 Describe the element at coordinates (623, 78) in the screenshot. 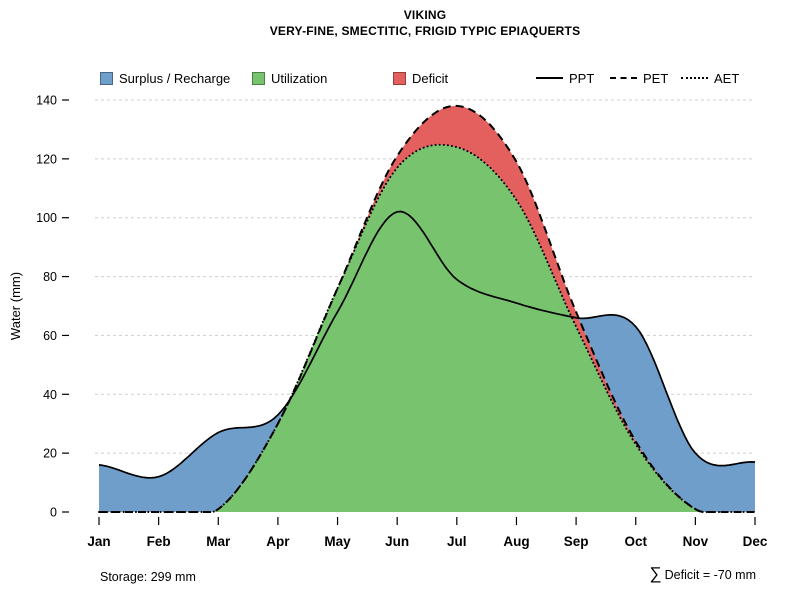

I see `dashed-line-icon` at that location.